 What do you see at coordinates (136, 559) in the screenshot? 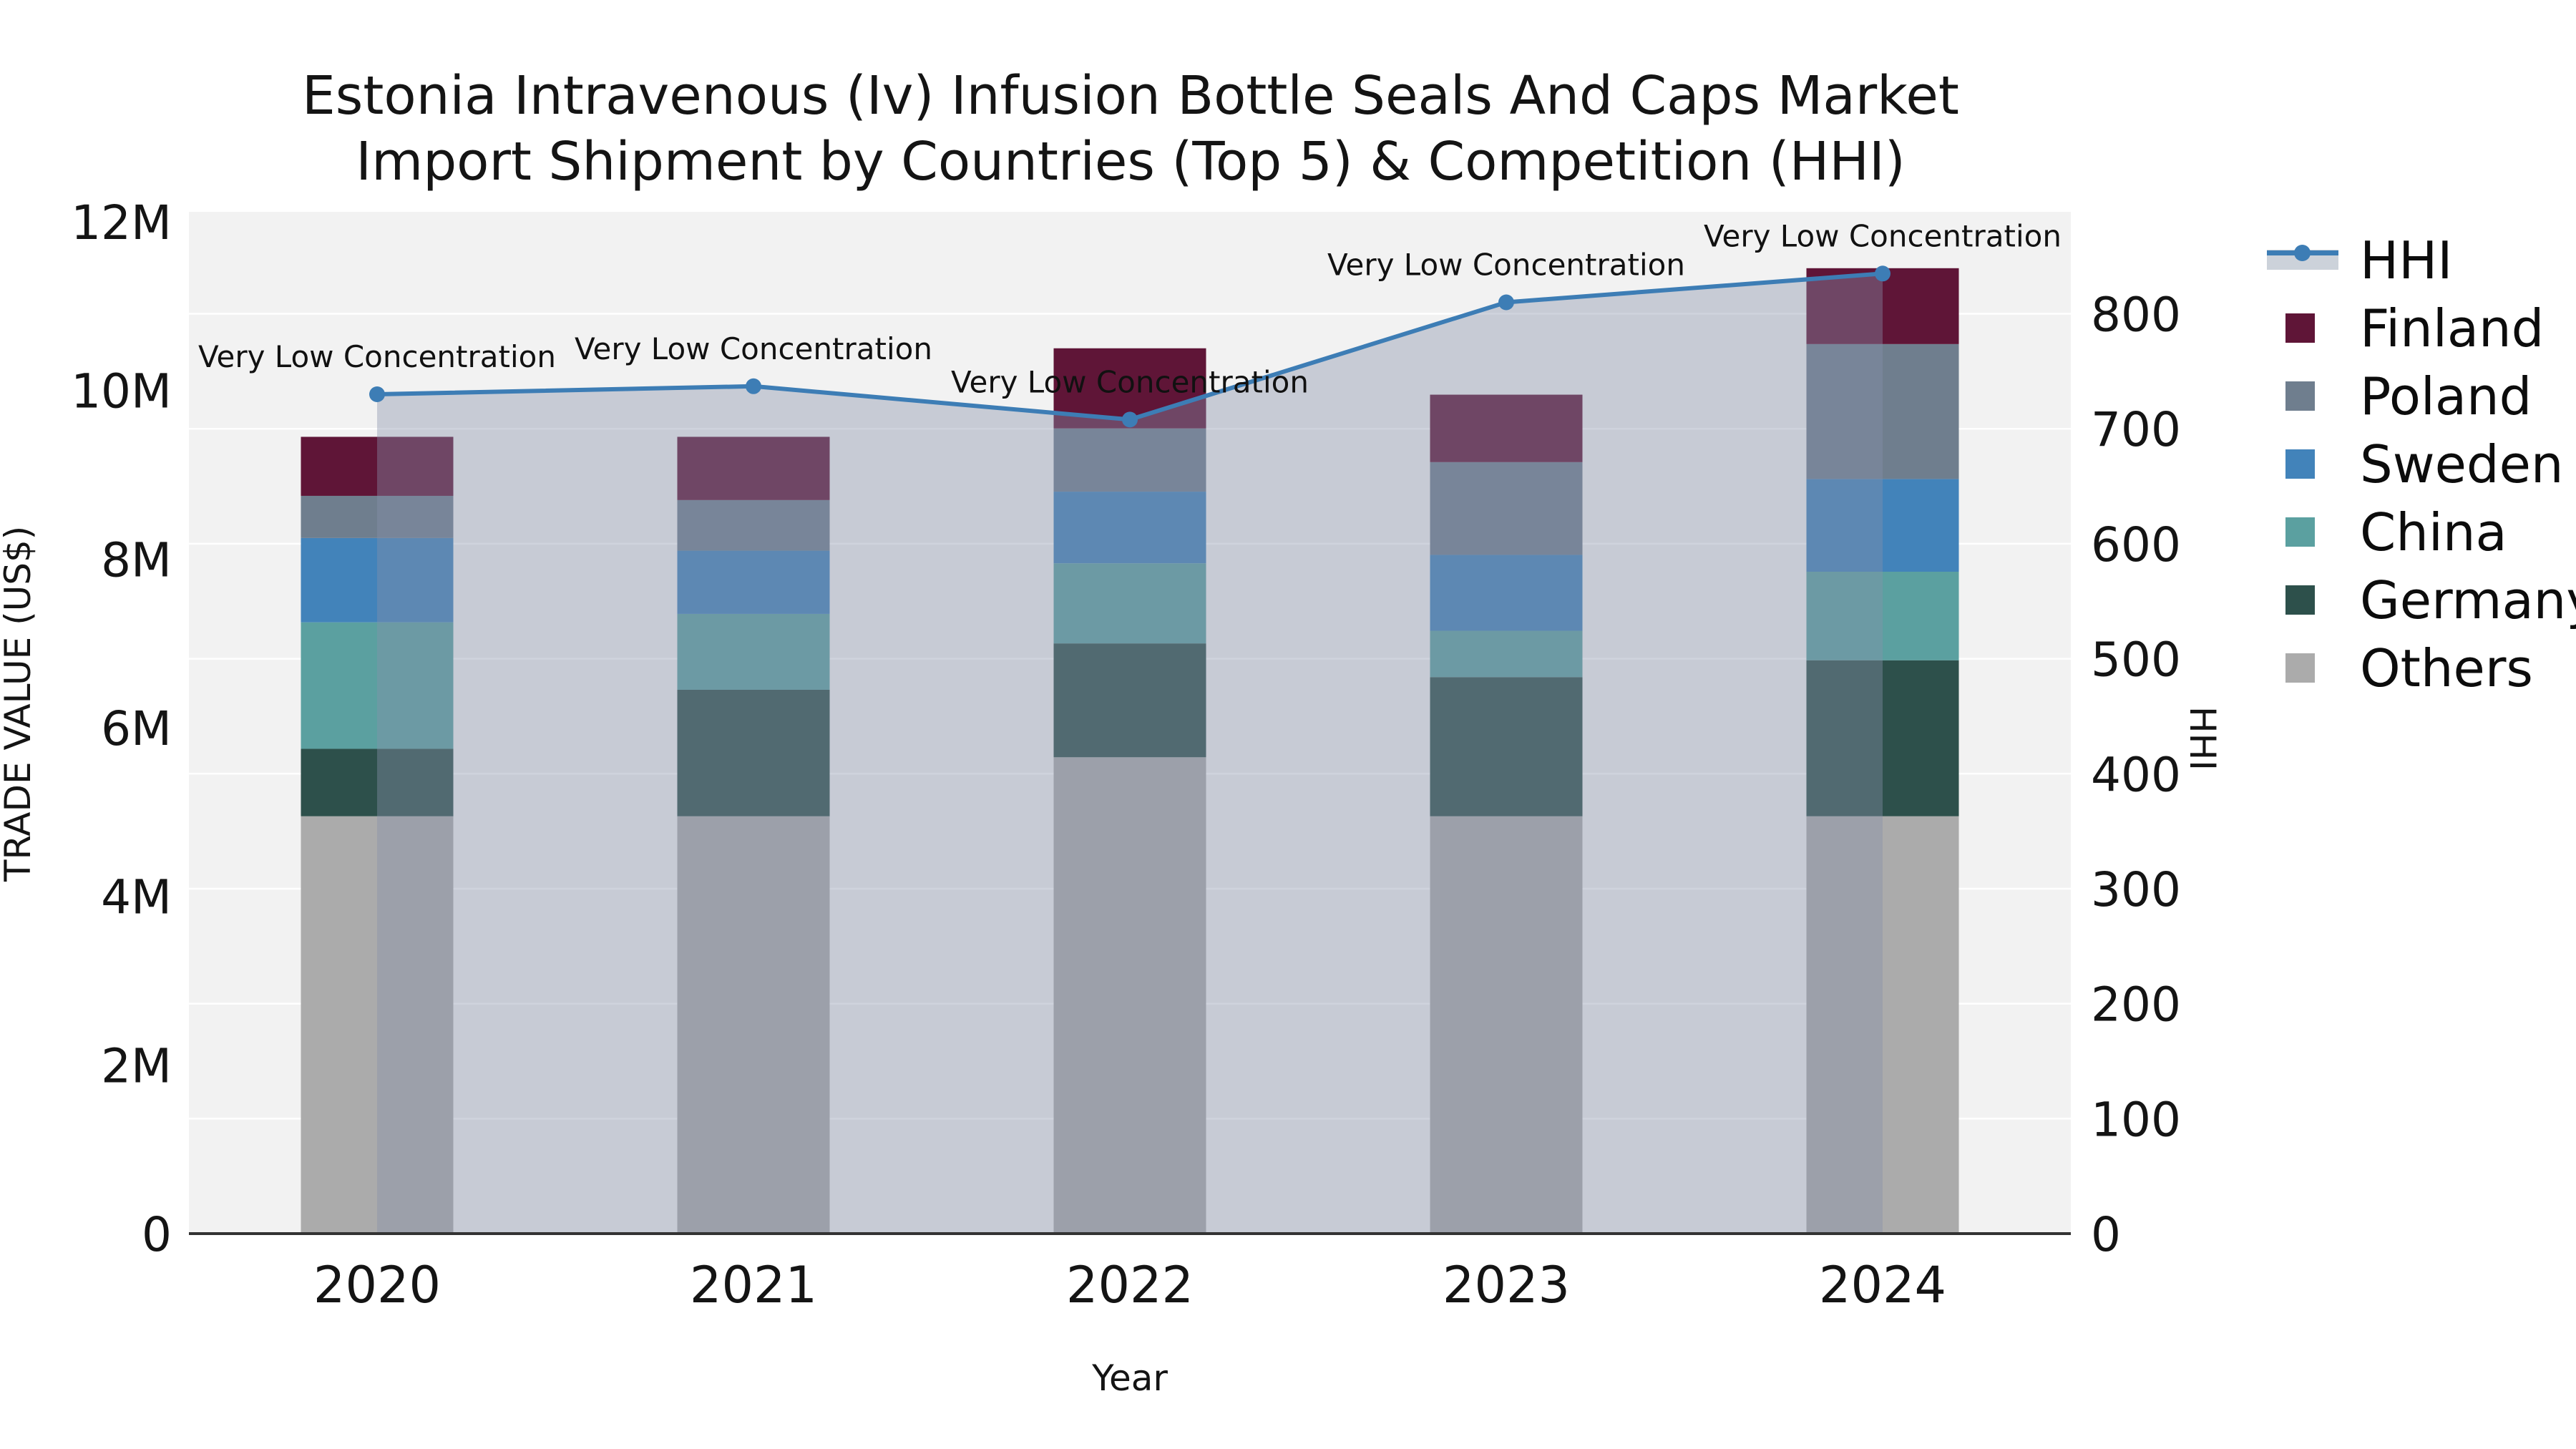
I see `y-left-tick-4: 8M` at bounding box center [136, 559].